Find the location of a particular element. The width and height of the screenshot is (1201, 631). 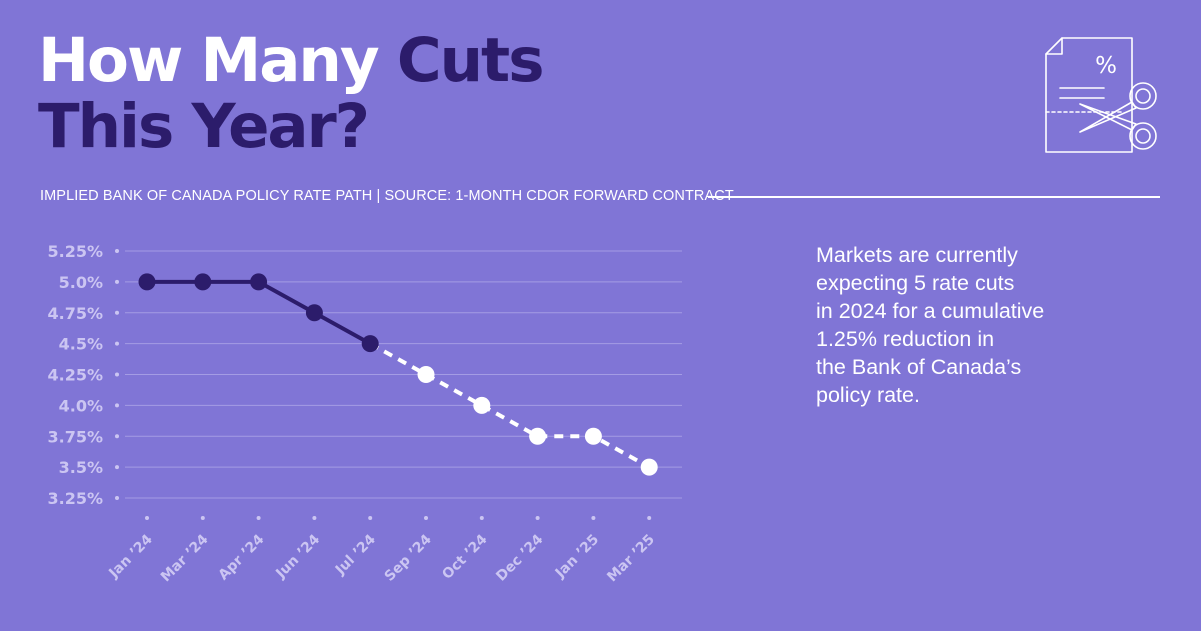

y-tick-label: 4.5% is located at coordinates (81, 344).